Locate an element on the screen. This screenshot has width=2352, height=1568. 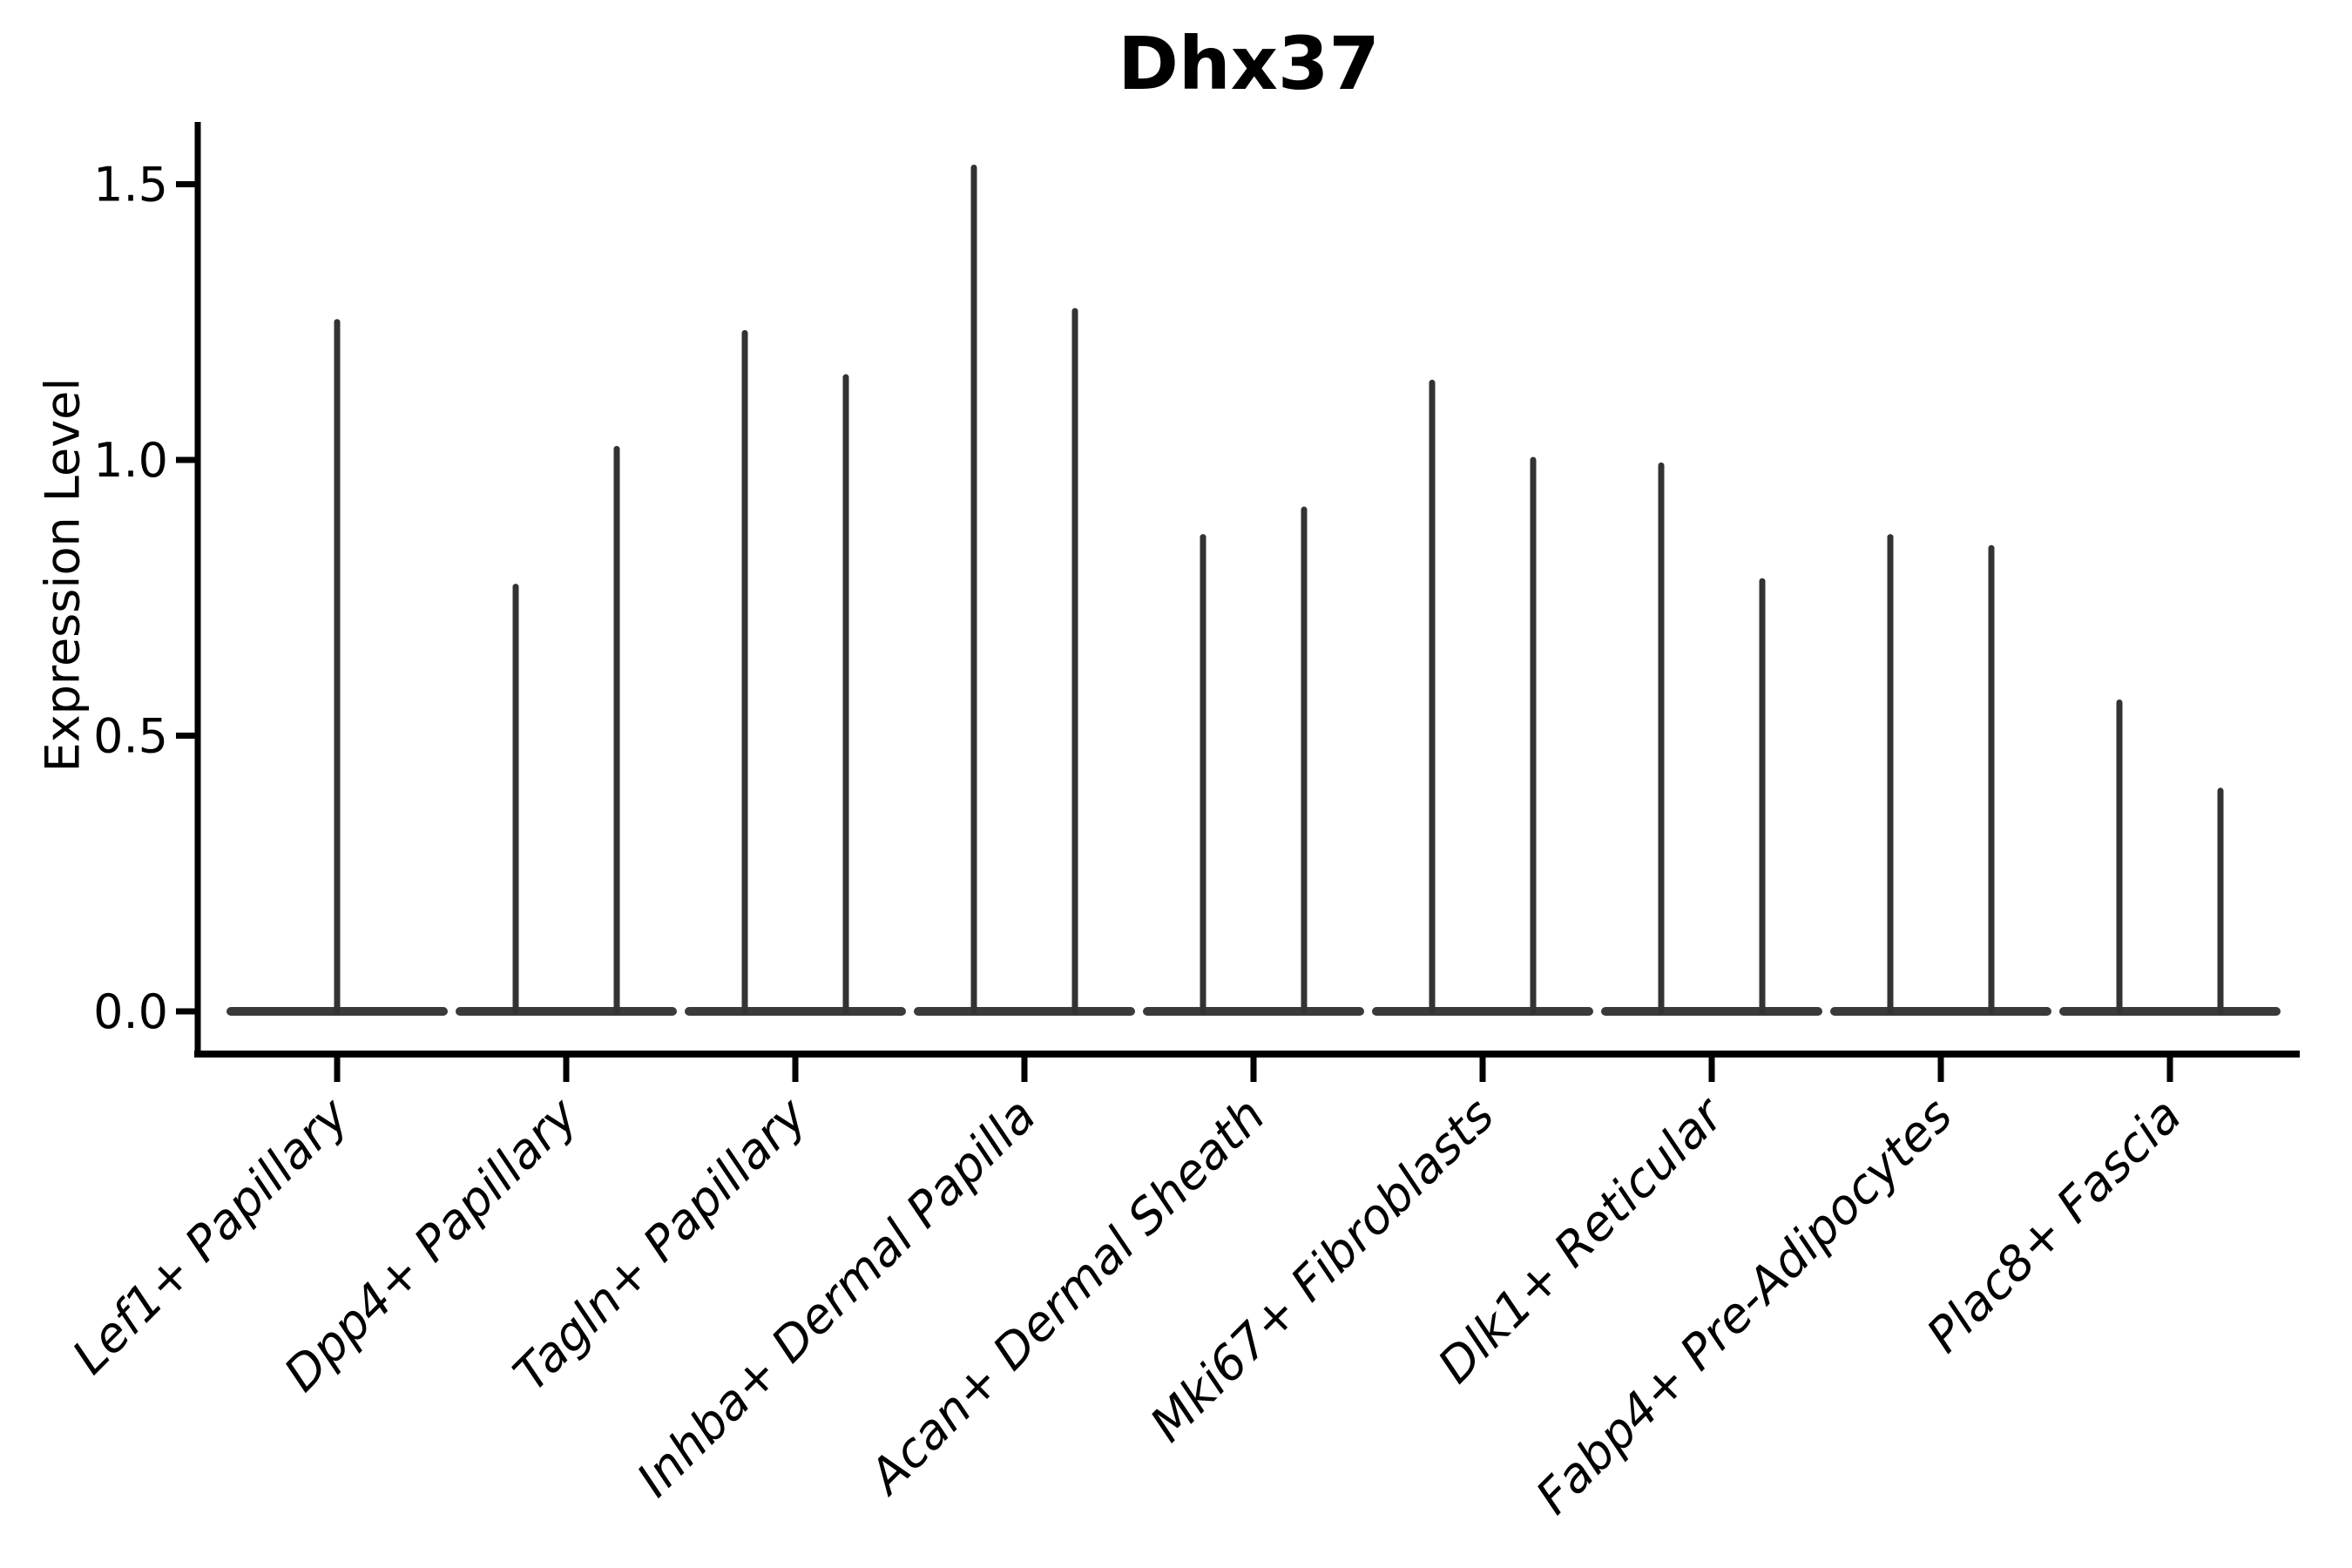
x-category-label: Acan+ Dermal Sheath is located at coordinates (1066, 1296).